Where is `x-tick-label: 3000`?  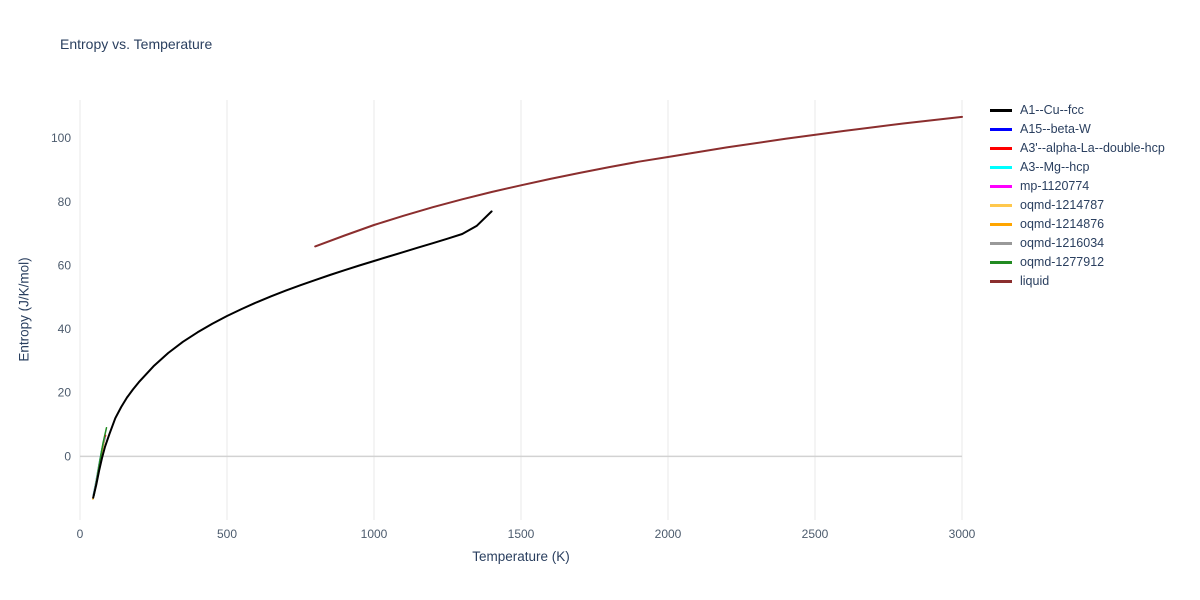 x-tick-label: 3000 is located at coordinates (962, 534).